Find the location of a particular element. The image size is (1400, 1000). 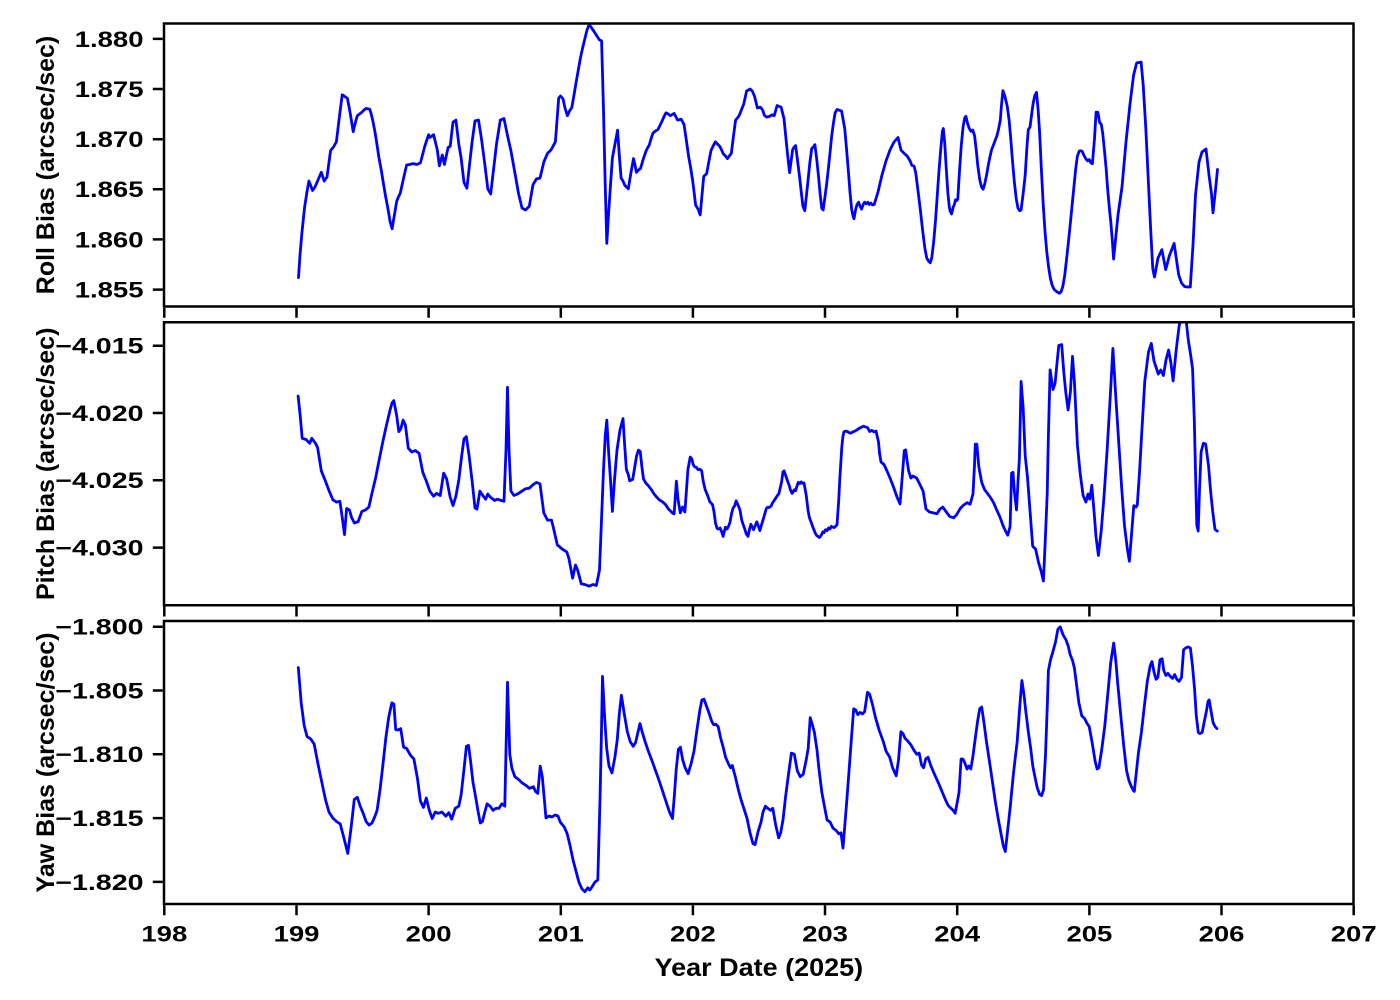

svg-text: −4.015 is located at coordinates (99, 347).